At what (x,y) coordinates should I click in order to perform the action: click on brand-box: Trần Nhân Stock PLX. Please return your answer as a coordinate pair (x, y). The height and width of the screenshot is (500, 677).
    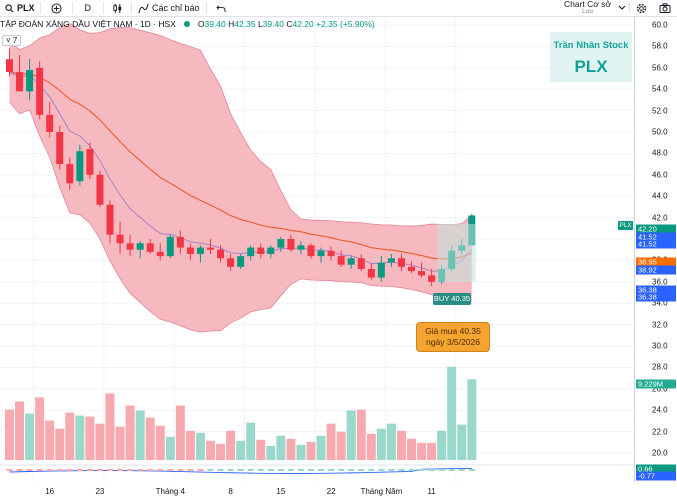
    Looking at the image, I should click on (591, 57).